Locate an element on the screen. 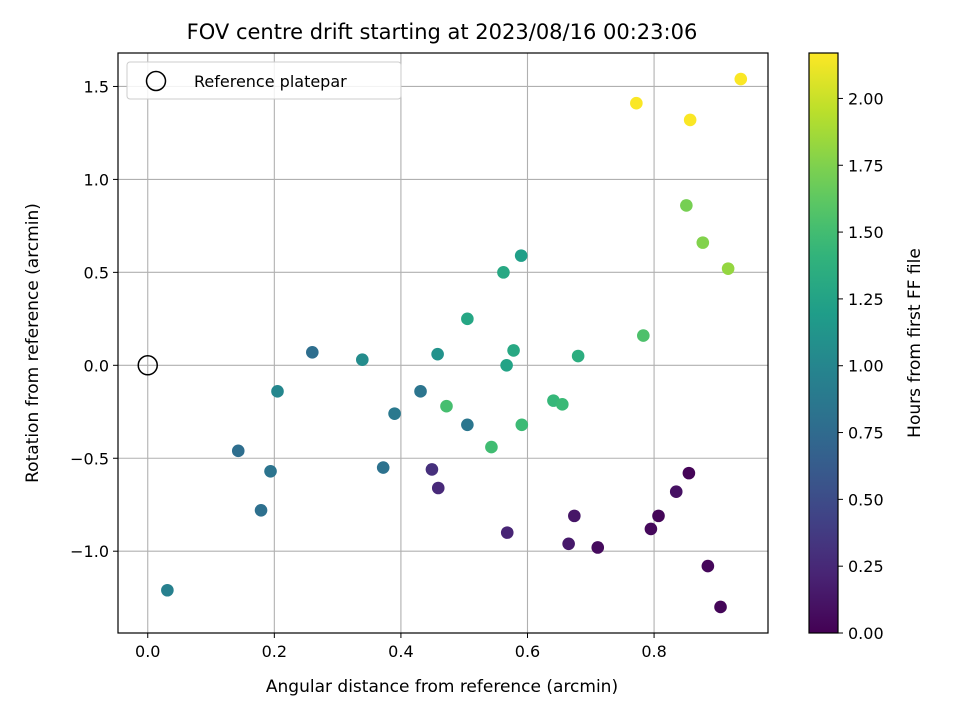 Image resolution: width=960 pixels, height=720 pixels. colorbar-tick-label: 1.50 is located at coordinates (866, 232).